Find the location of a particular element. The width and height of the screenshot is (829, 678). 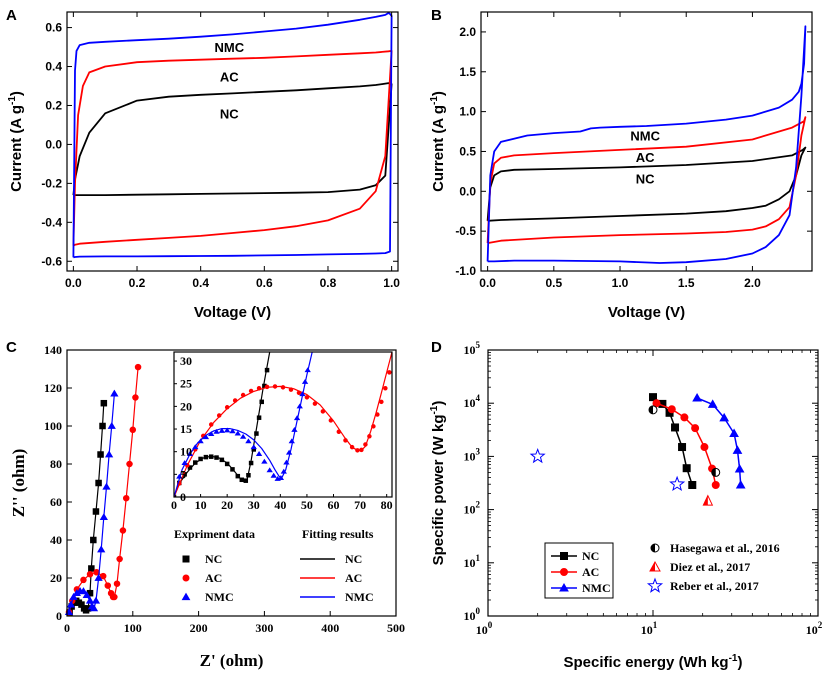

x-tick-label: 0.6 is located at coordinates (264, 283).